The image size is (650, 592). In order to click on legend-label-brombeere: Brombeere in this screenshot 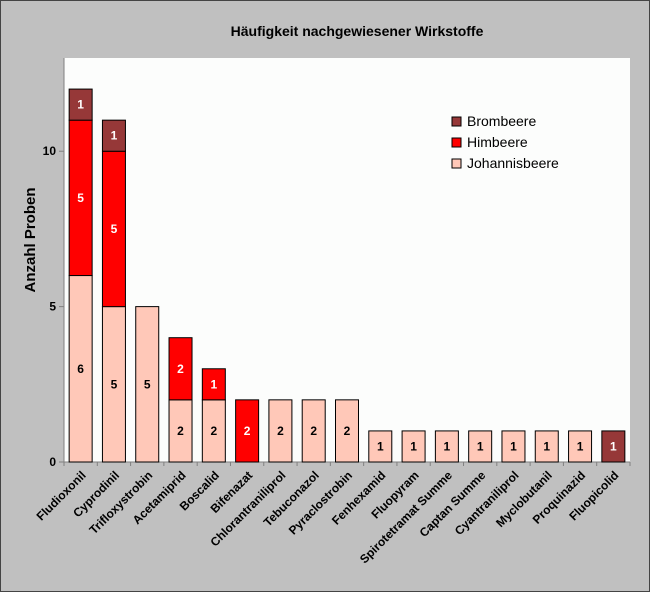, I will do `click(501, 121)`.